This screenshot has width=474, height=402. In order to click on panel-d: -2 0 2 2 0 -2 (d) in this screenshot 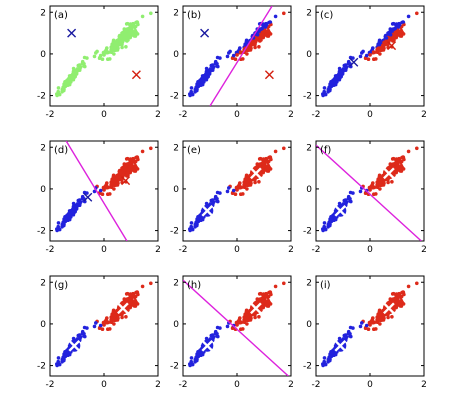, I will do `click(99, 197)`.